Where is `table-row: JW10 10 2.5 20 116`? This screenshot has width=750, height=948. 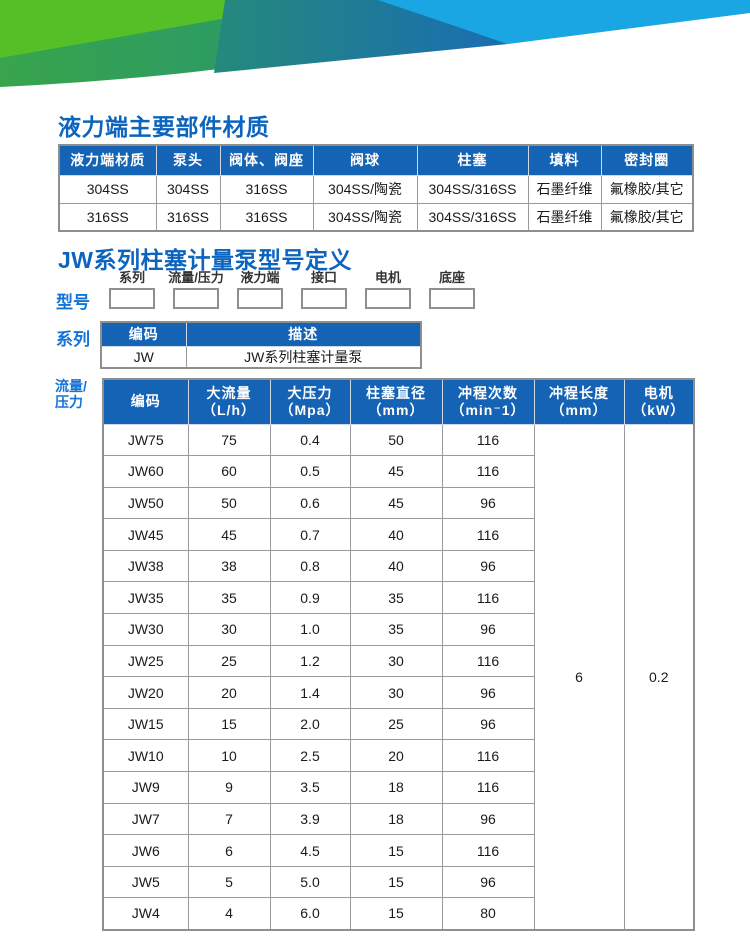 table-row: JW10 10 2.5 20 116 is located at coordinates (398, 756).